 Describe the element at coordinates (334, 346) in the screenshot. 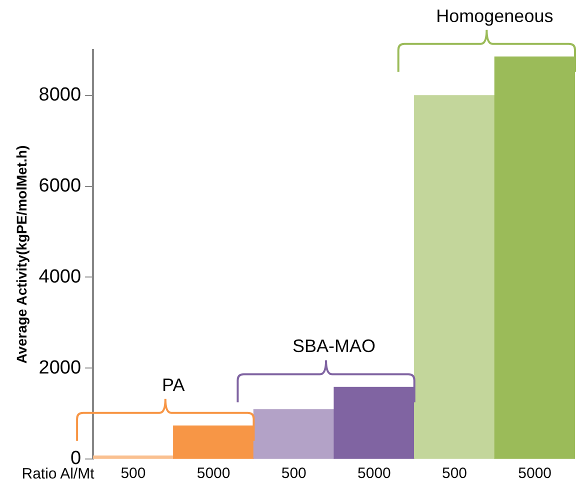

I see `annotation: SBA-MAO` at that location.